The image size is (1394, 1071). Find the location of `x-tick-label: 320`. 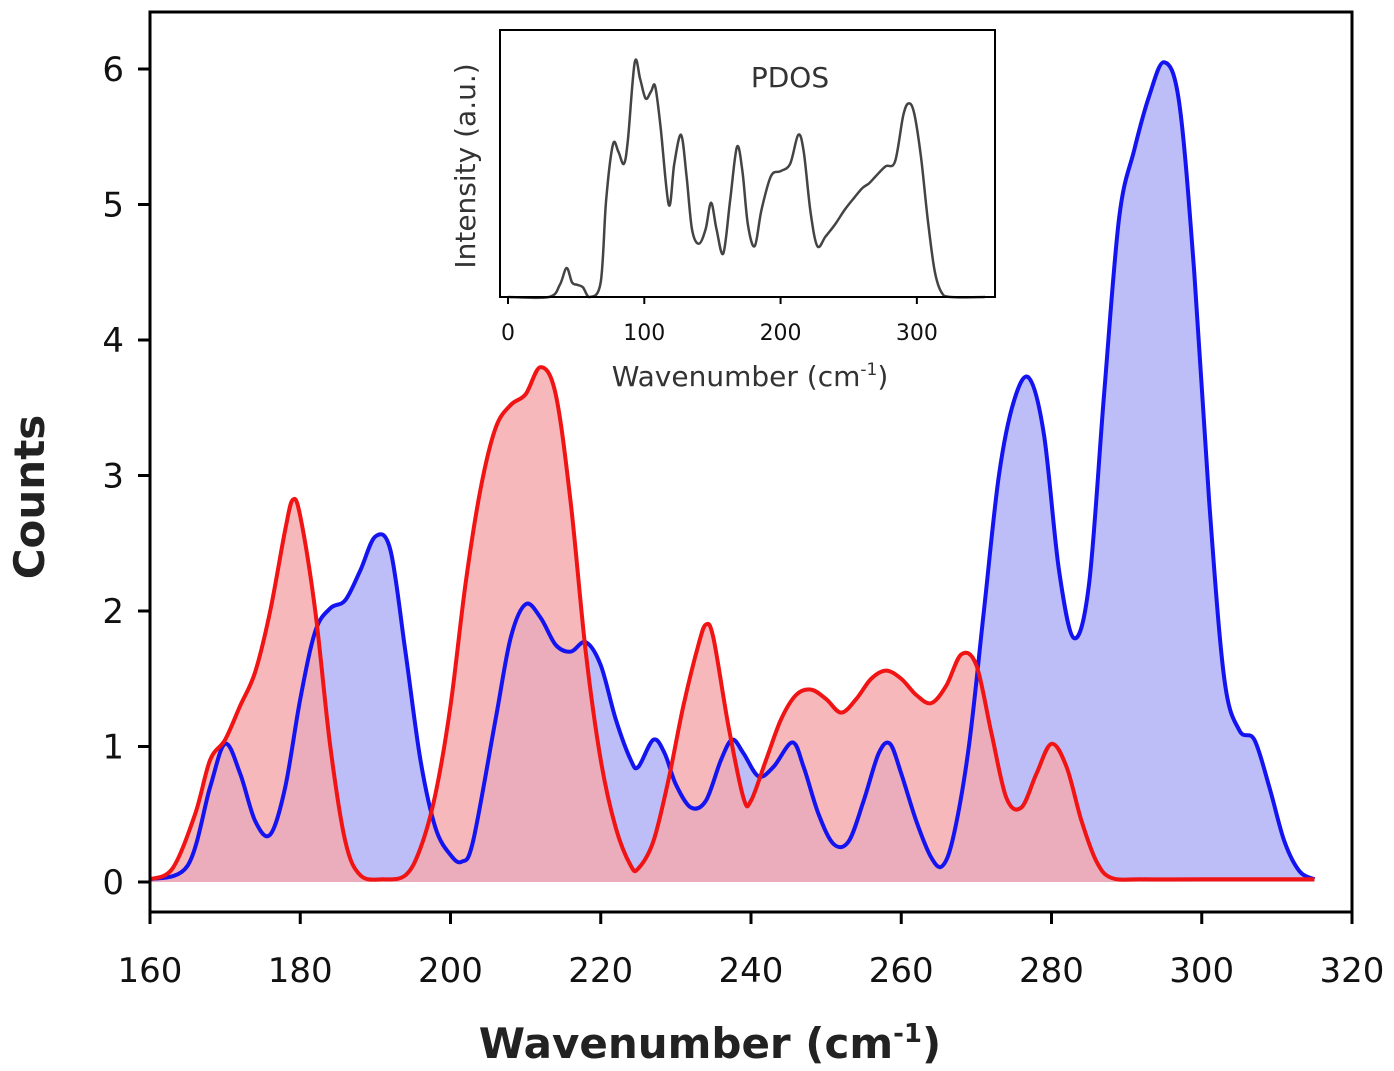

x-tick-label: 320 is located at coordinates (1352, 971).